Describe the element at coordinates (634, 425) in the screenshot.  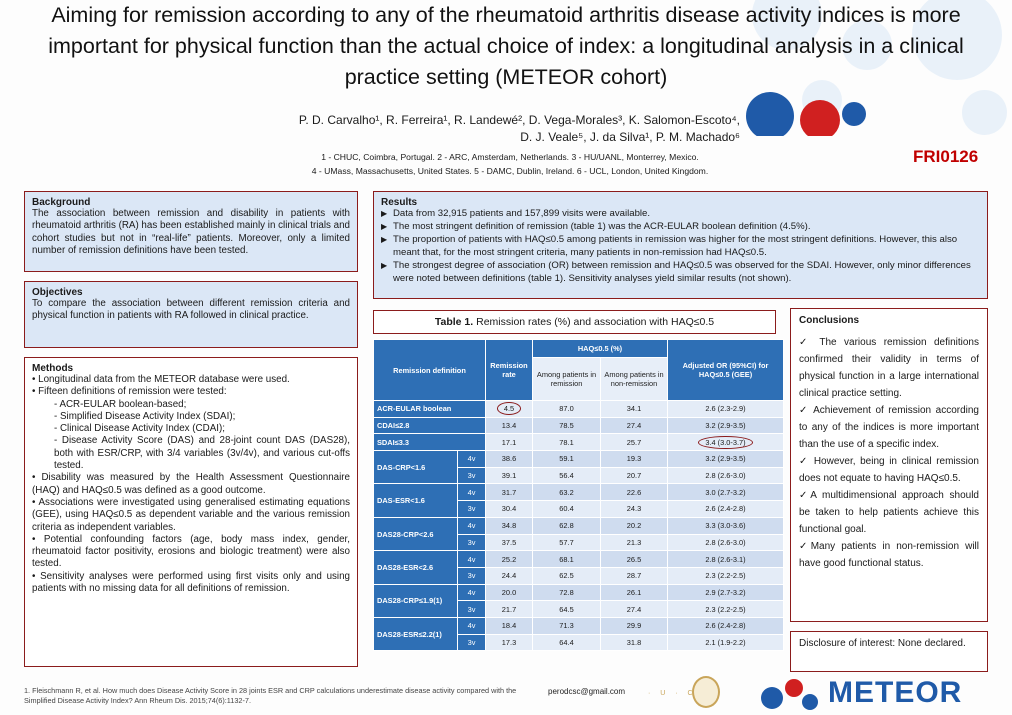
I see `cell-among-non-remission: 27.4` at that location.